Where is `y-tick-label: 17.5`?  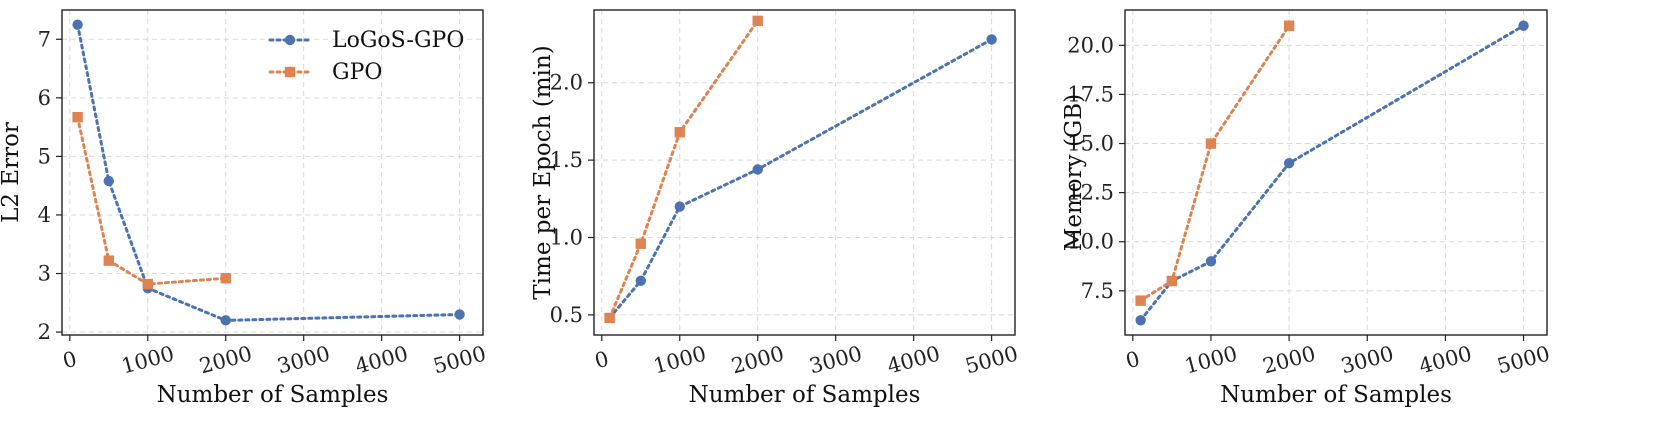
y-tick-label: 17.5 is located at coordinates (1090, 94).